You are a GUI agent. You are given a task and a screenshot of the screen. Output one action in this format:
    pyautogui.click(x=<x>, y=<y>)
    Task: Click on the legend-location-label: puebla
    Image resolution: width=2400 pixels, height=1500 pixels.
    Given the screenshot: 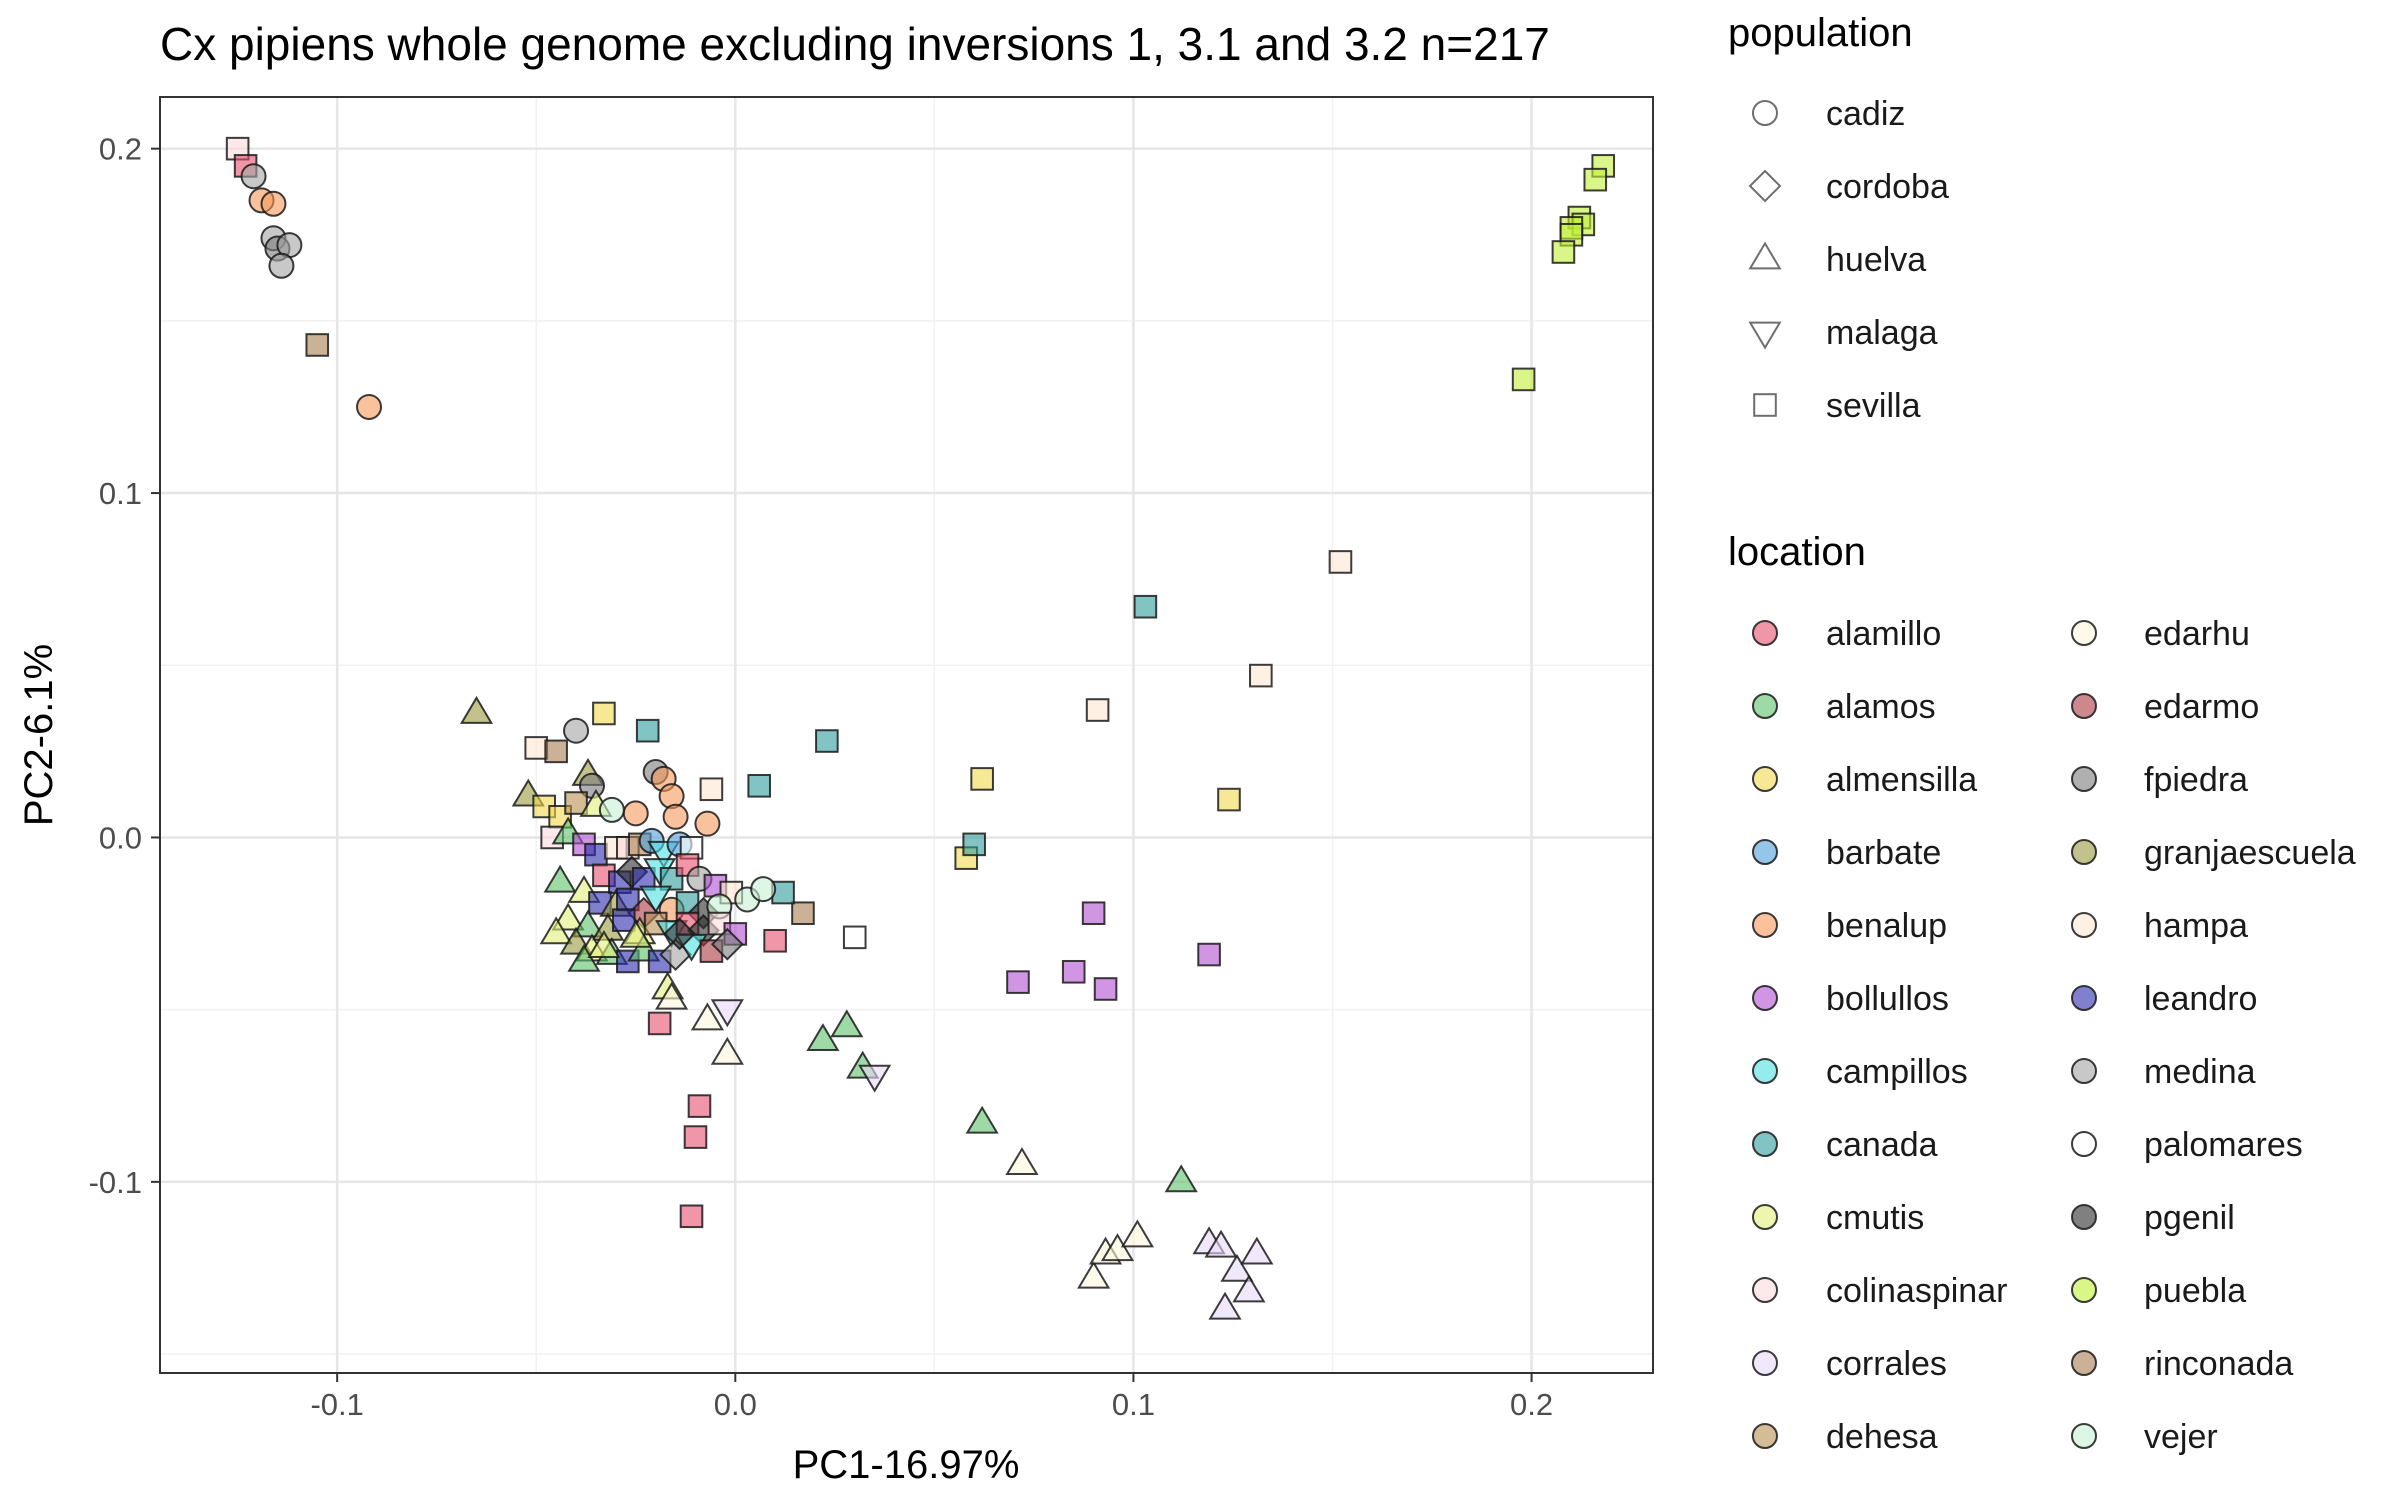 What is the action you would take?
    pyautogui.click(x=2195, y=1291)
    